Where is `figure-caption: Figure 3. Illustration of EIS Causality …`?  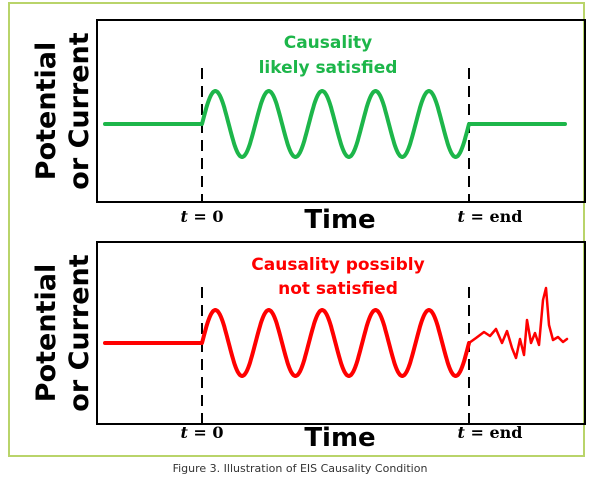 figure-caption: Figure 3. Illustration of EIS Causality … is located at coordinates (300, 468).